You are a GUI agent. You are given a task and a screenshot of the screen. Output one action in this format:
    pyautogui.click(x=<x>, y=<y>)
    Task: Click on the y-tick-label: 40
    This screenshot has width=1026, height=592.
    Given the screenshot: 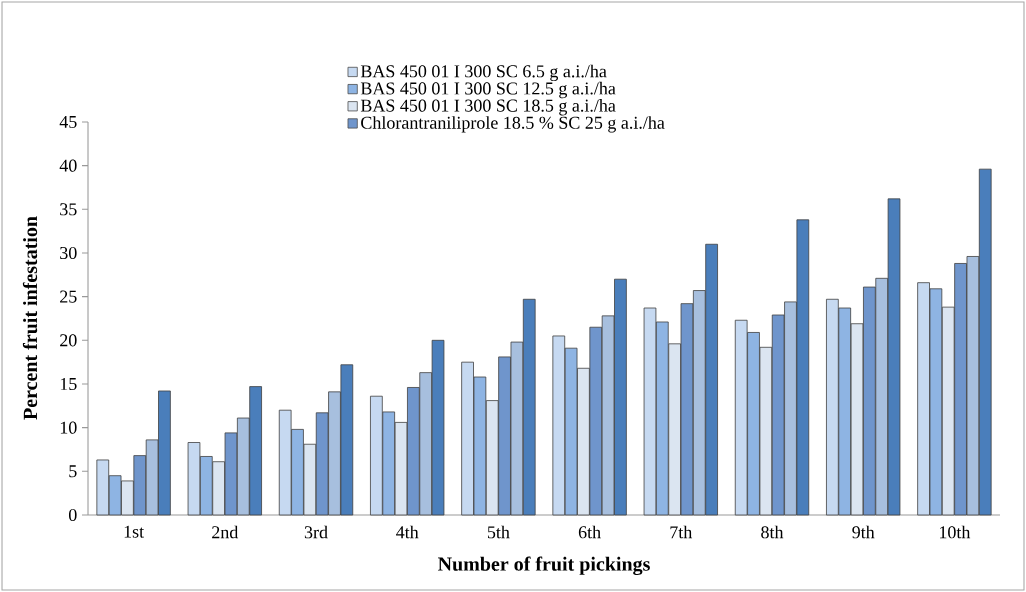 What is the action you would take?
    pyautogui.click(x=68, y=165)
    